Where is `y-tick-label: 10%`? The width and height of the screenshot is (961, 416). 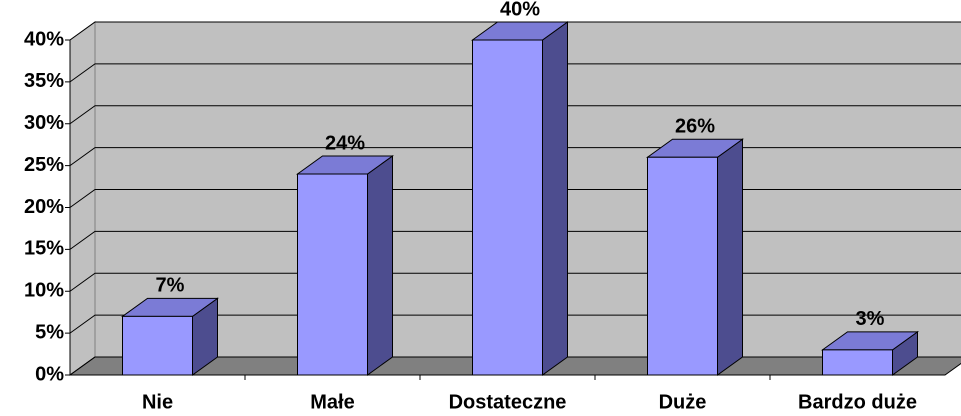
y-tick-label: 10% is located at coordinates (44, 291).